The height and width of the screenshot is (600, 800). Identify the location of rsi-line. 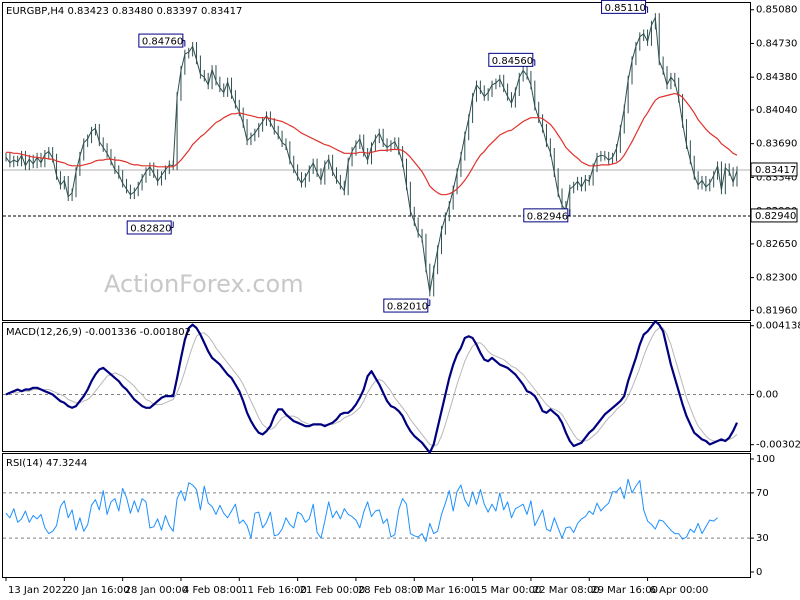
(361, 510).